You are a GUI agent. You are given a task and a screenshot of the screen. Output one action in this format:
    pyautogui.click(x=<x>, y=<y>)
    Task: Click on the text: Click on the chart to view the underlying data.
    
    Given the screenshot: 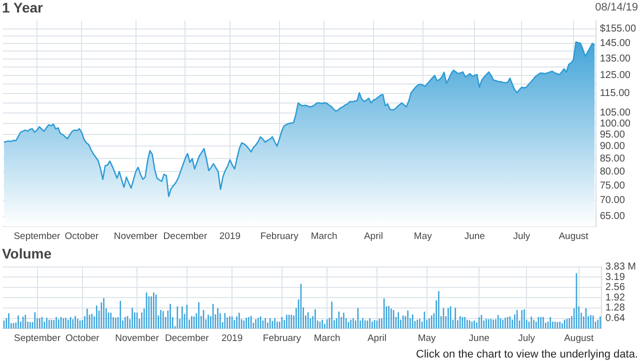 What is the action you would take?
    pyautogui.click(x=527, y=354)
    